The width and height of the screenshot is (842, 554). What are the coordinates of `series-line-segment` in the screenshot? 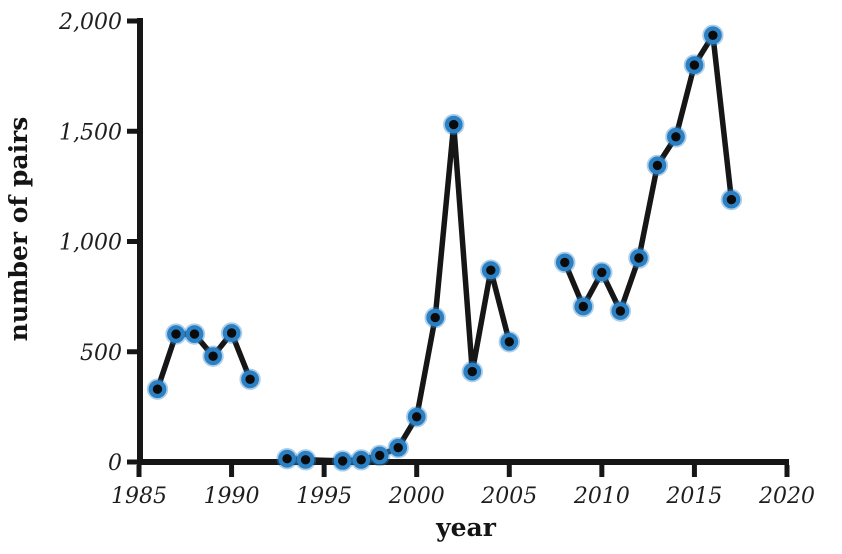 It's located at (648, 173).